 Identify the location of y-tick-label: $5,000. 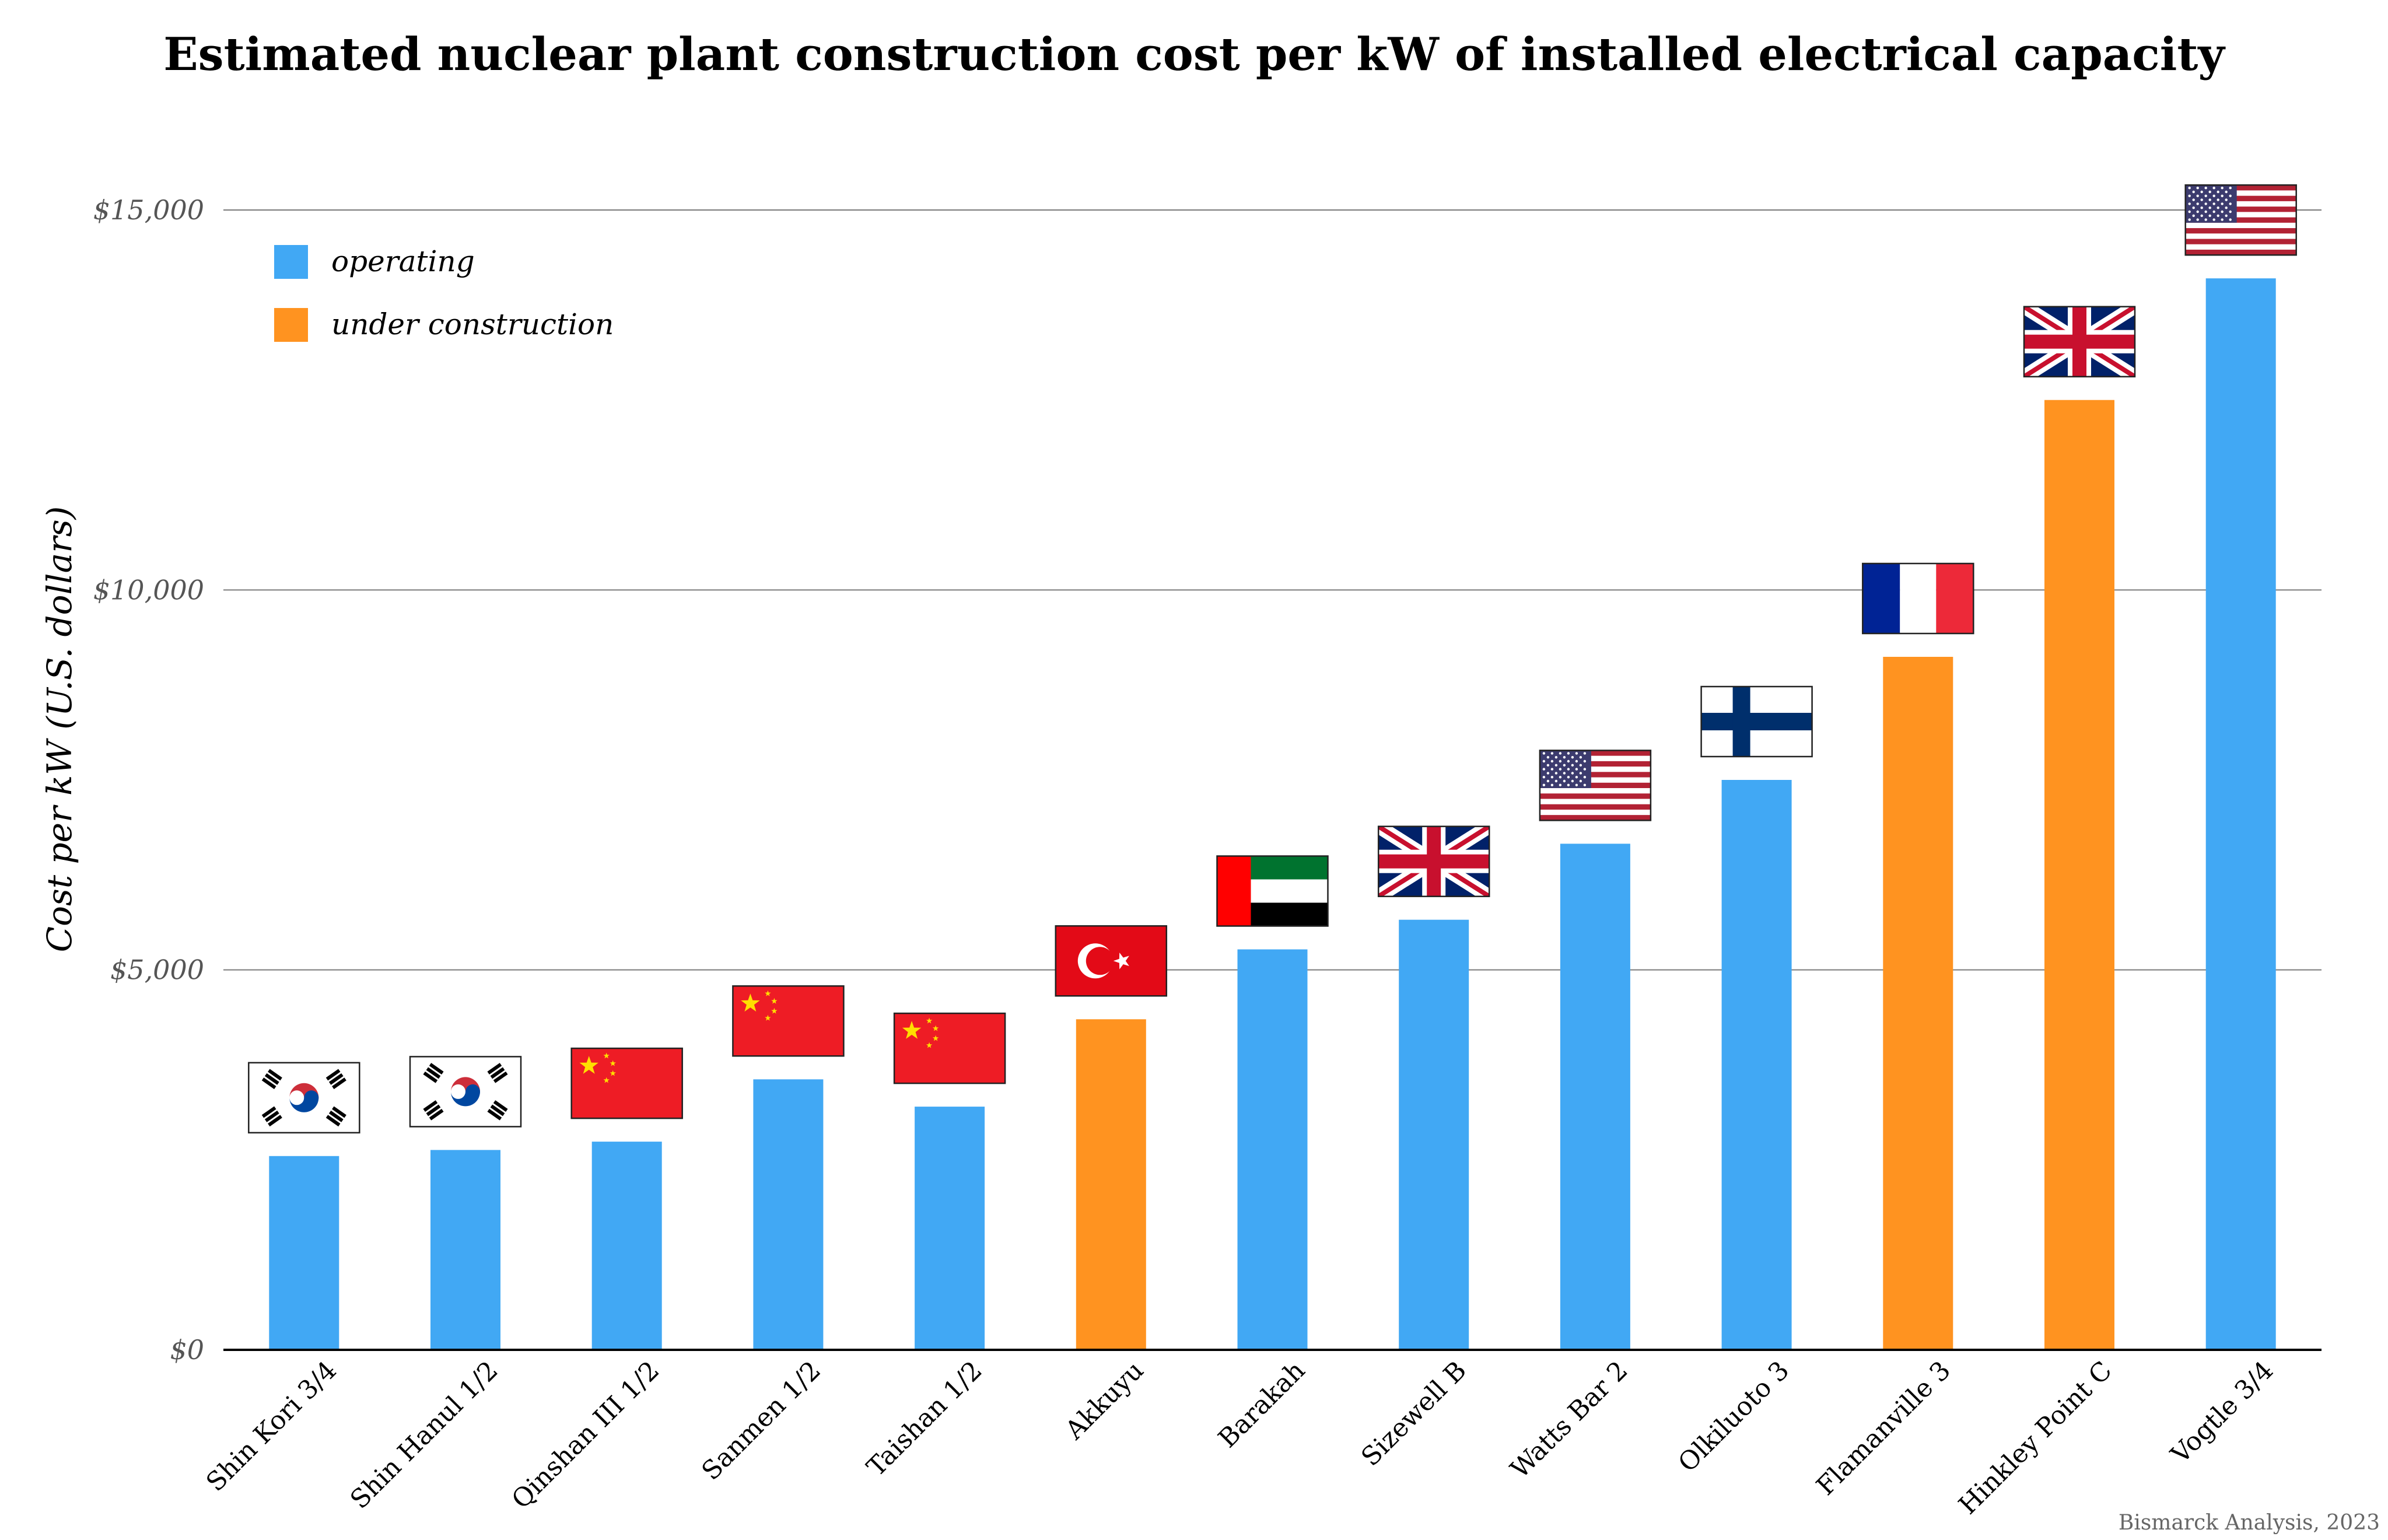
(157, 970).